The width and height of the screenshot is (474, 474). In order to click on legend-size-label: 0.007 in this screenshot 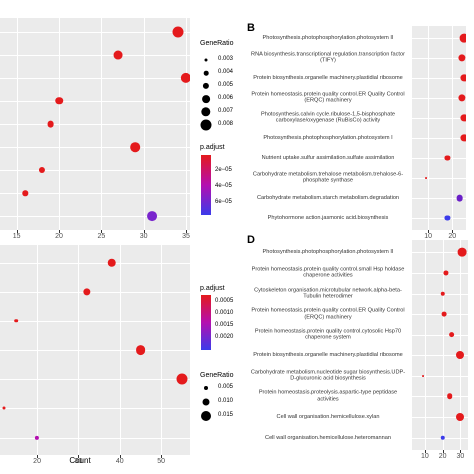, I will do `click(226, 111)`.